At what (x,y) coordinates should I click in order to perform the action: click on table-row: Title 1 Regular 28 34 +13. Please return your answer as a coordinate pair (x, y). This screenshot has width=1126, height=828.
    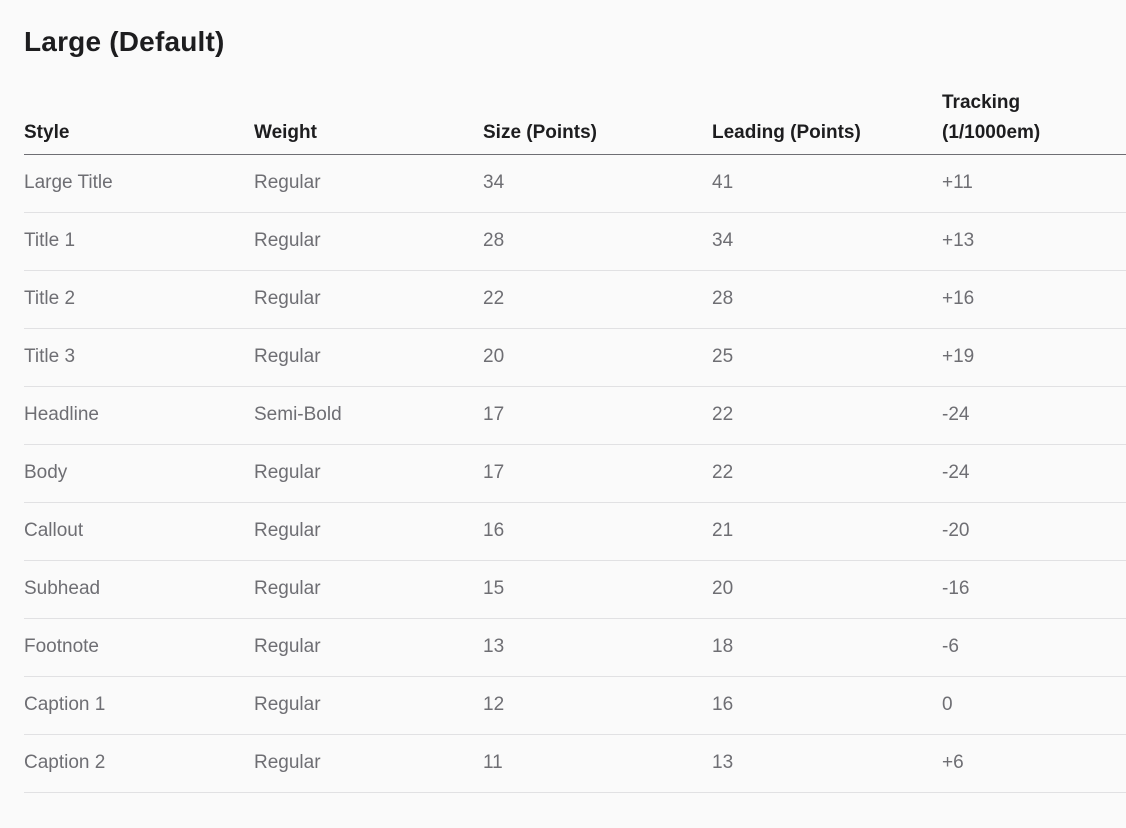
    Looking at the image, I should click on (575, 241).